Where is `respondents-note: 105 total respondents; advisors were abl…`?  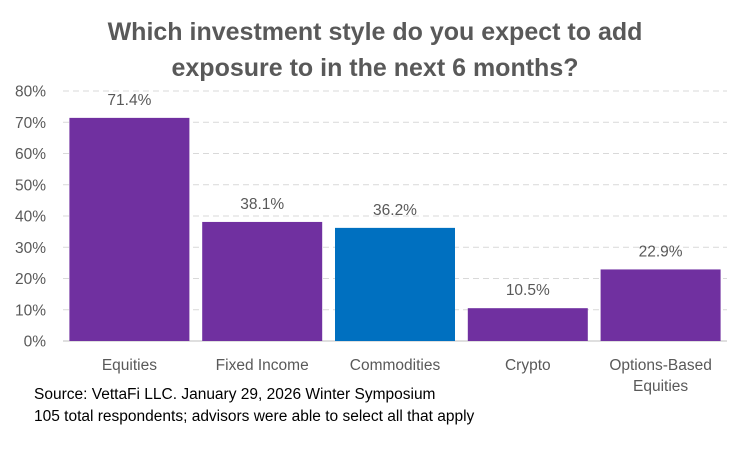
respondents-note: 105 total respondents; advisors were abl… is located at coordinates (254, 416).